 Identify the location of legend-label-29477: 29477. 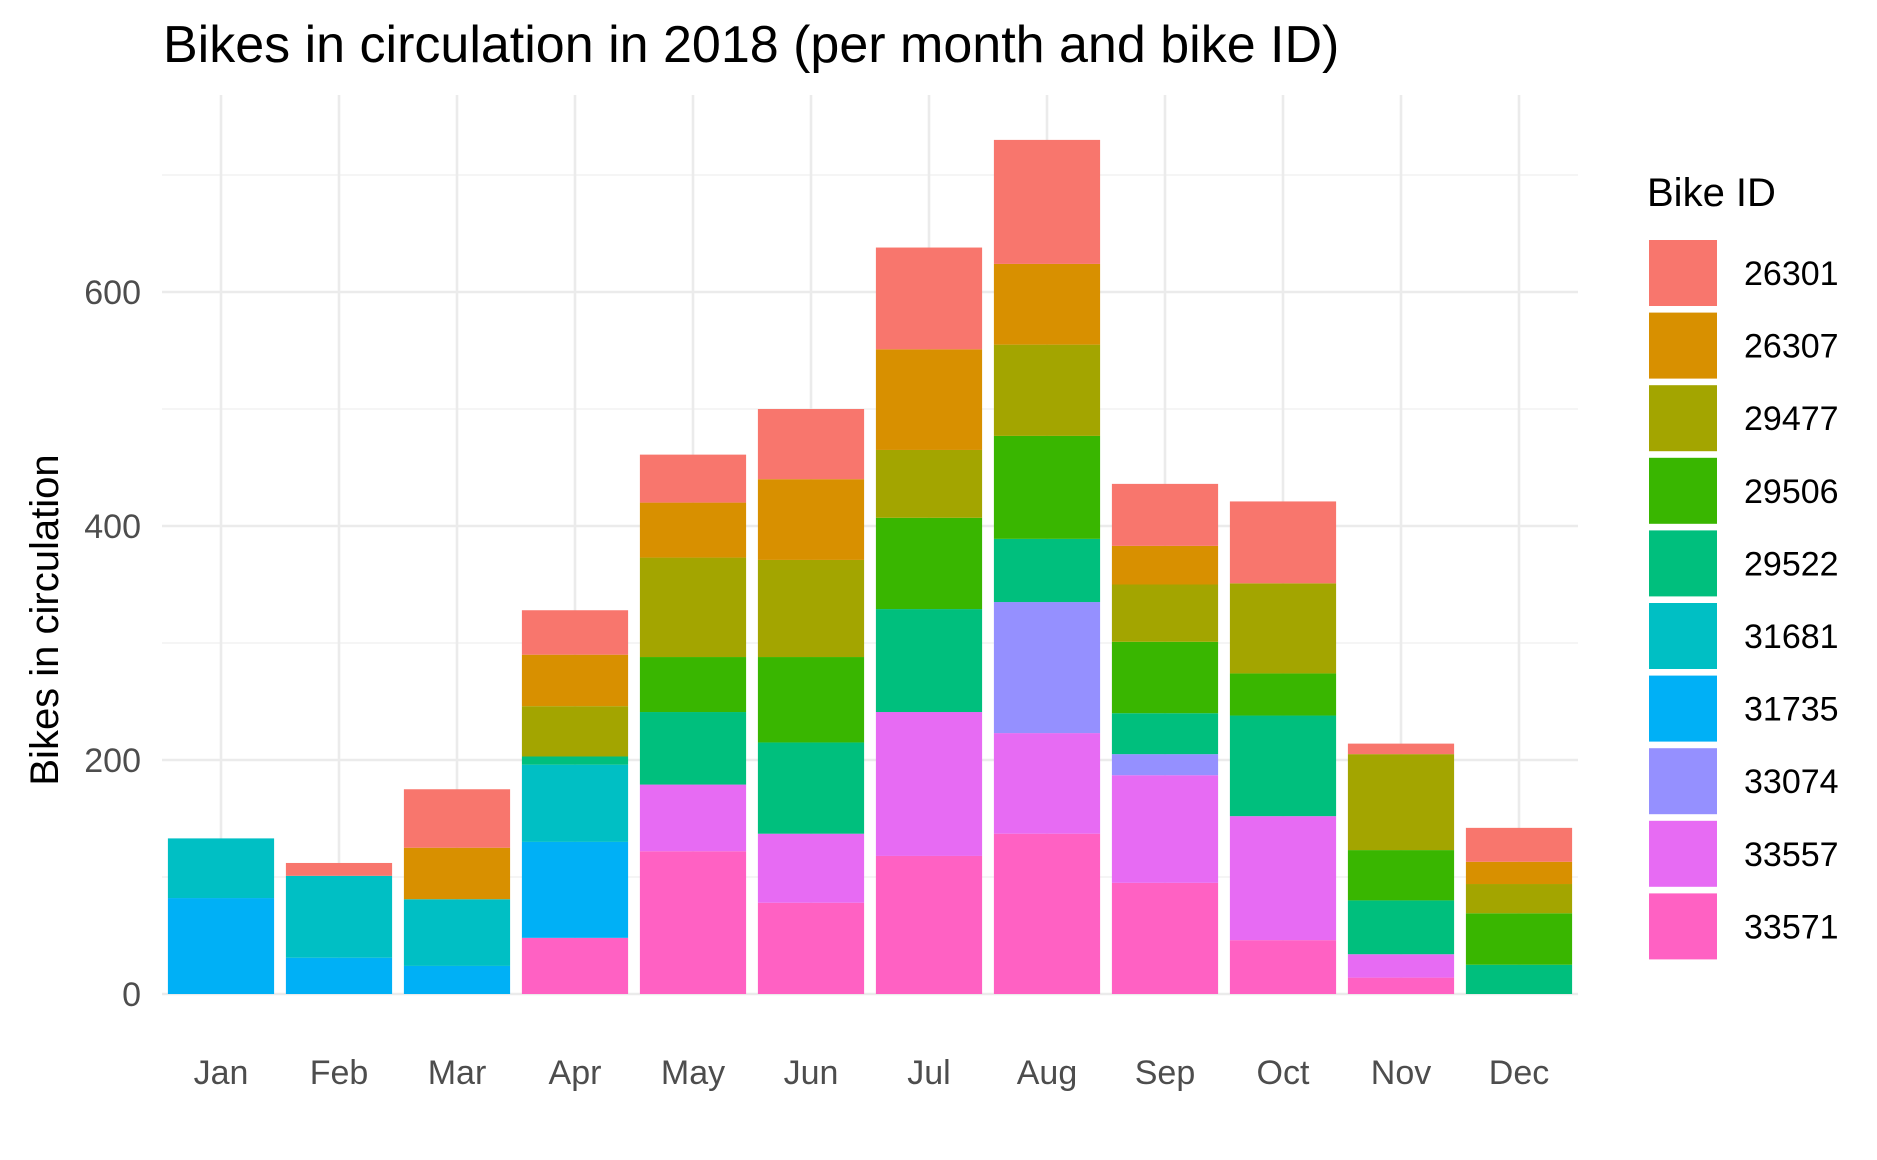
(1791, 419).